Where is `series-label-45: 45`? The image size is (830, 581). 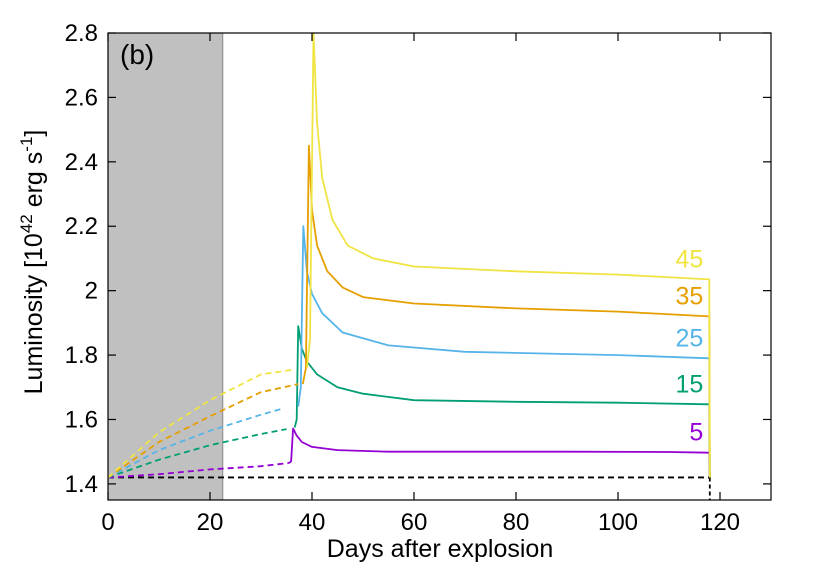
series-label-45: 45 is located at coordinates (689, 259).